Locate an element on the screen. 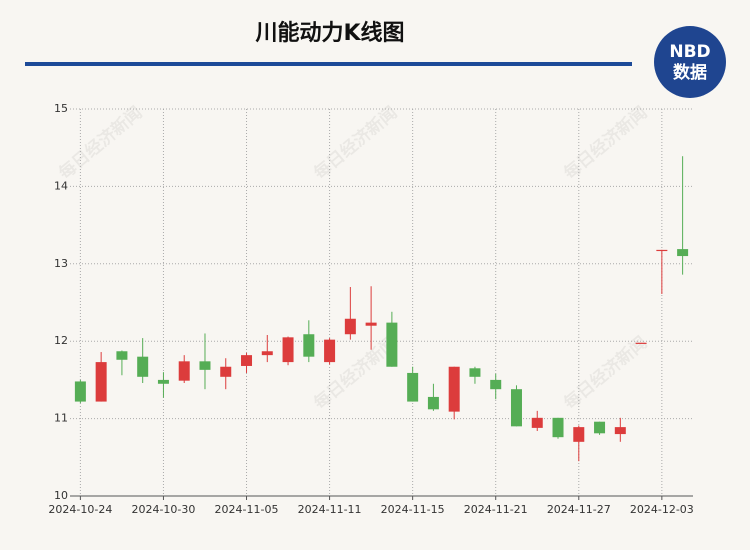 Image resolution: width=750 pixels, height=550 pixels. y-tick-label: 13 is located at coordinates (61, 263).